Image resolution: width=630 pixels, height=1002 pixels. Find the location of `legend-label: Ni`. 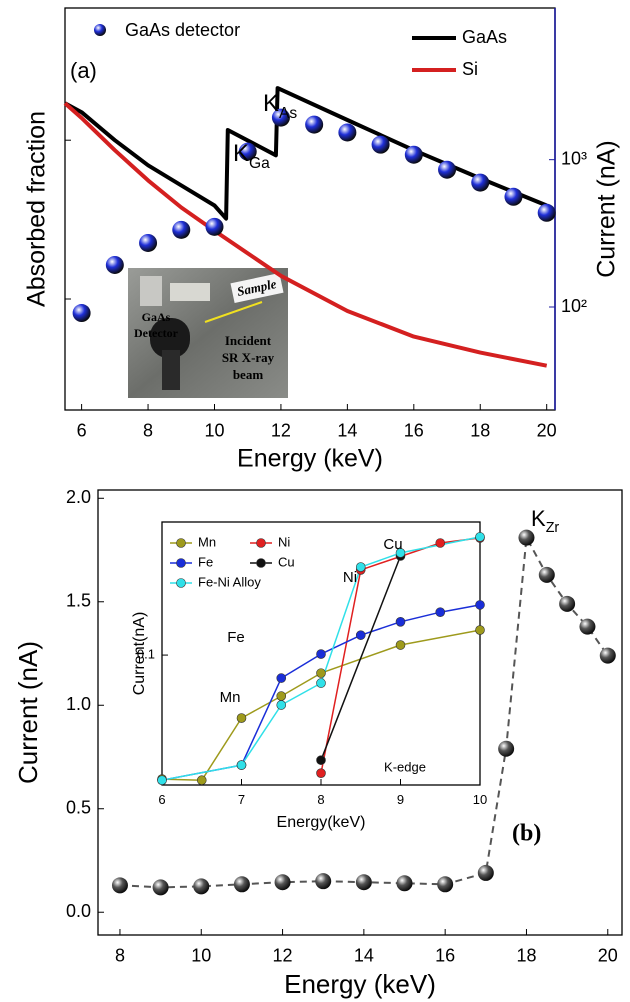

legend-label: Ni is located at coordinates (284, 541).